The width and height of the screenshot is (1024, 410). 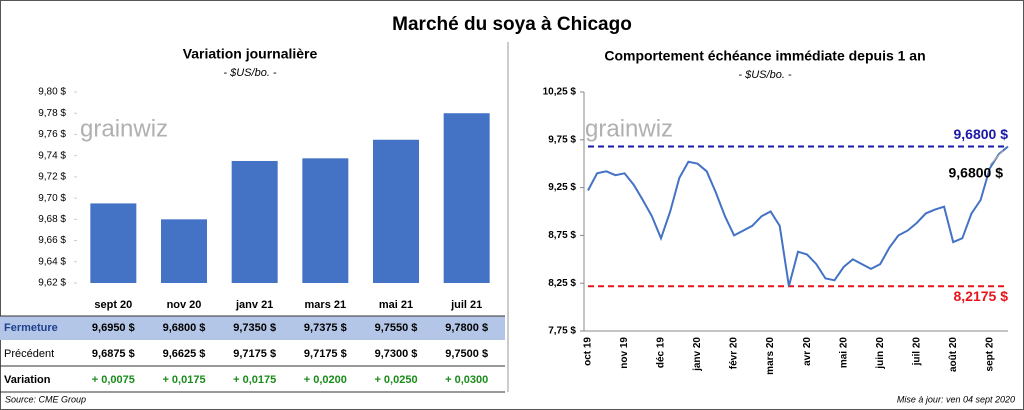 What do you see at coordinates (396, 354) in the screenshot?
I see `table-cell: 9,7300 $` at bounding box center [396, 354].